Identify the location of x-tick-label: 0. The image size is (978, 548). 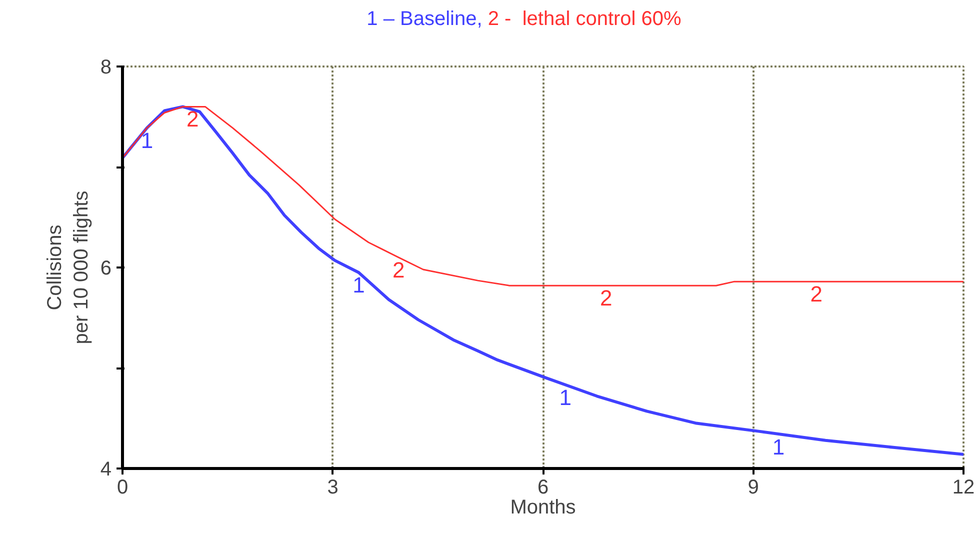
(122, 487).